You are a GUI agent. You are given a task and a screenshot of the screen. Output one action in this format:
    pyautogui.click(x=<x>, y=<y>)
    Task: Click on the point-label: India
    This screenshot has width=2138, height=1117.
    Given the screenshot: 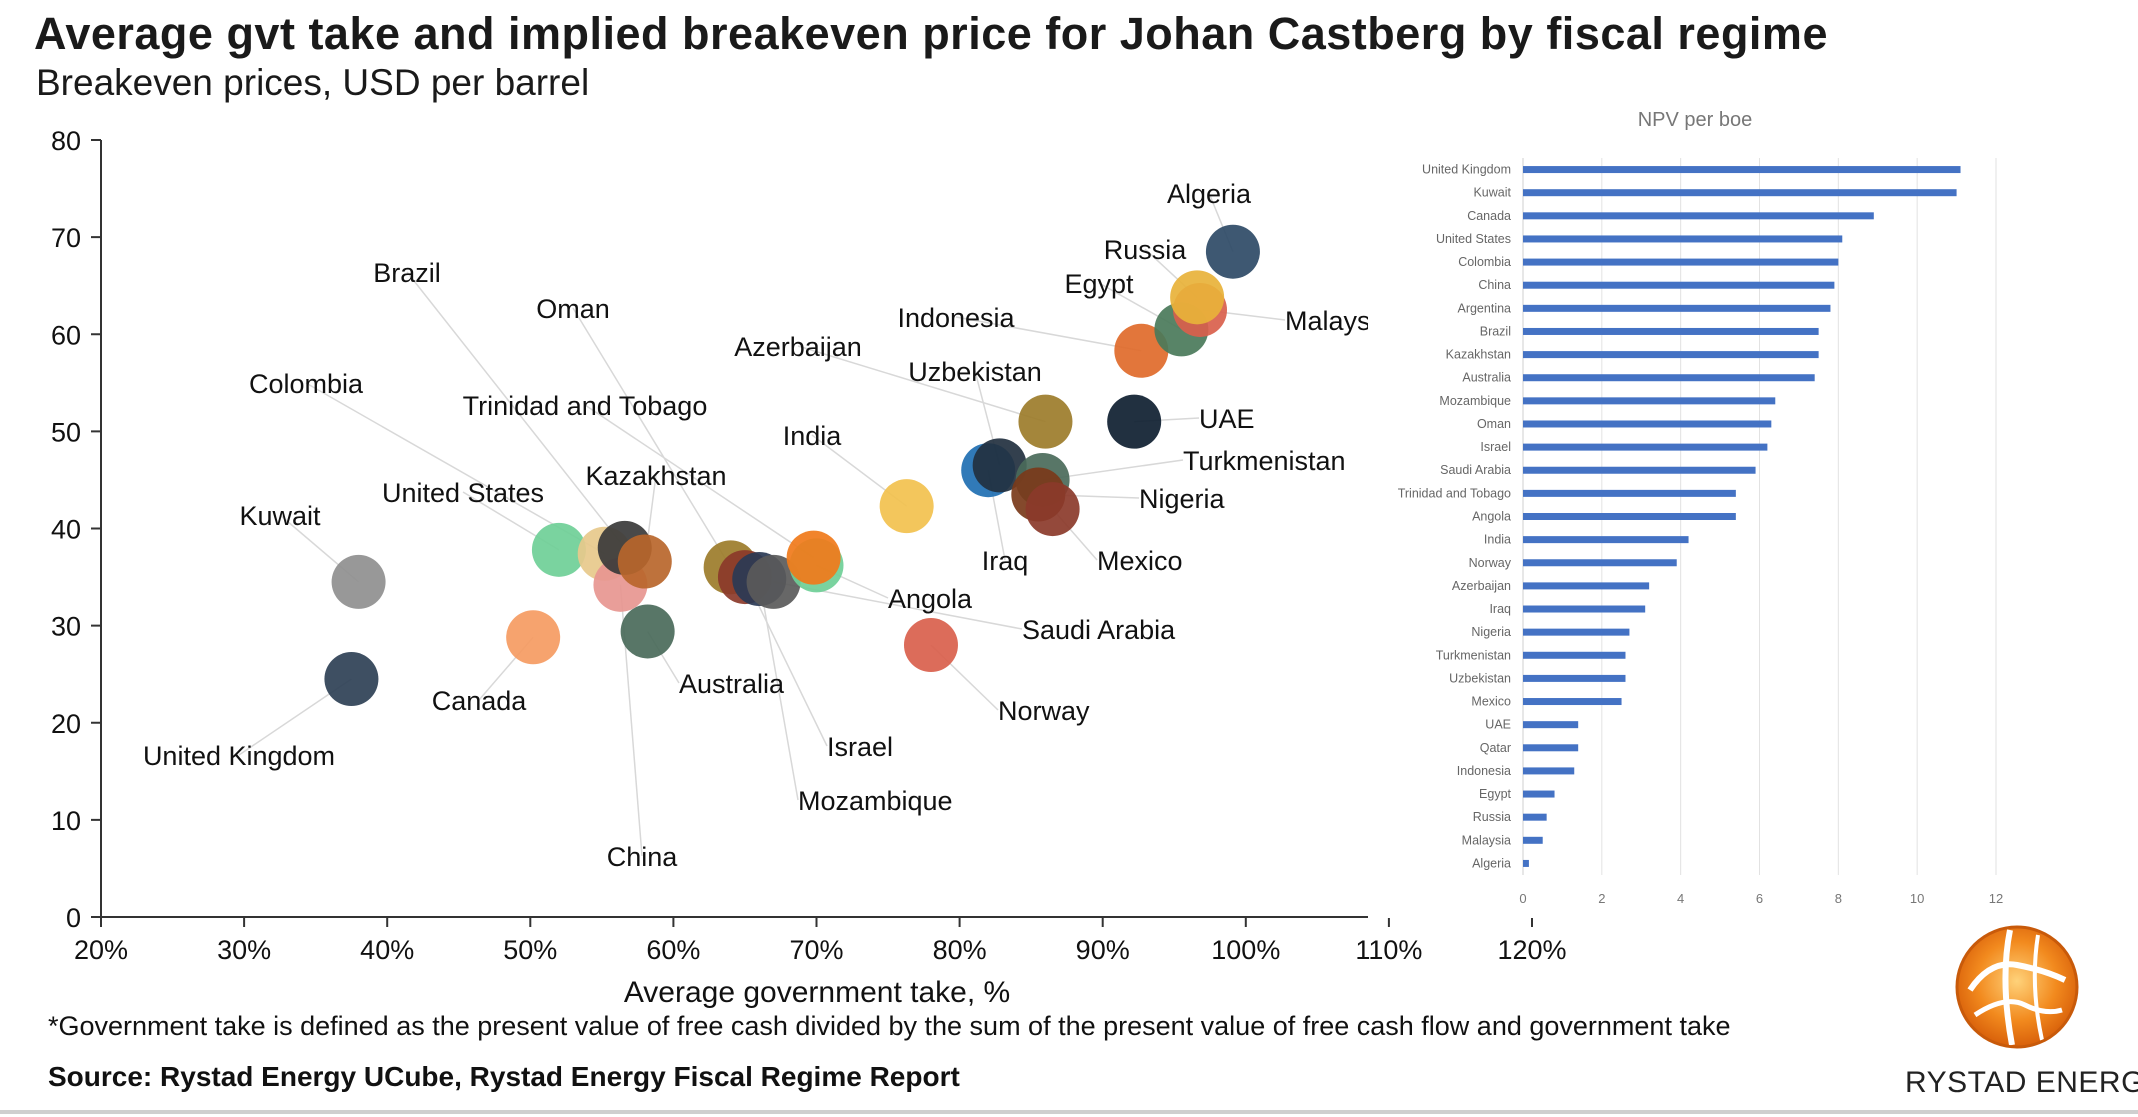 What is the action you would take?
    pyautogui.click(x=813, y=436)
    